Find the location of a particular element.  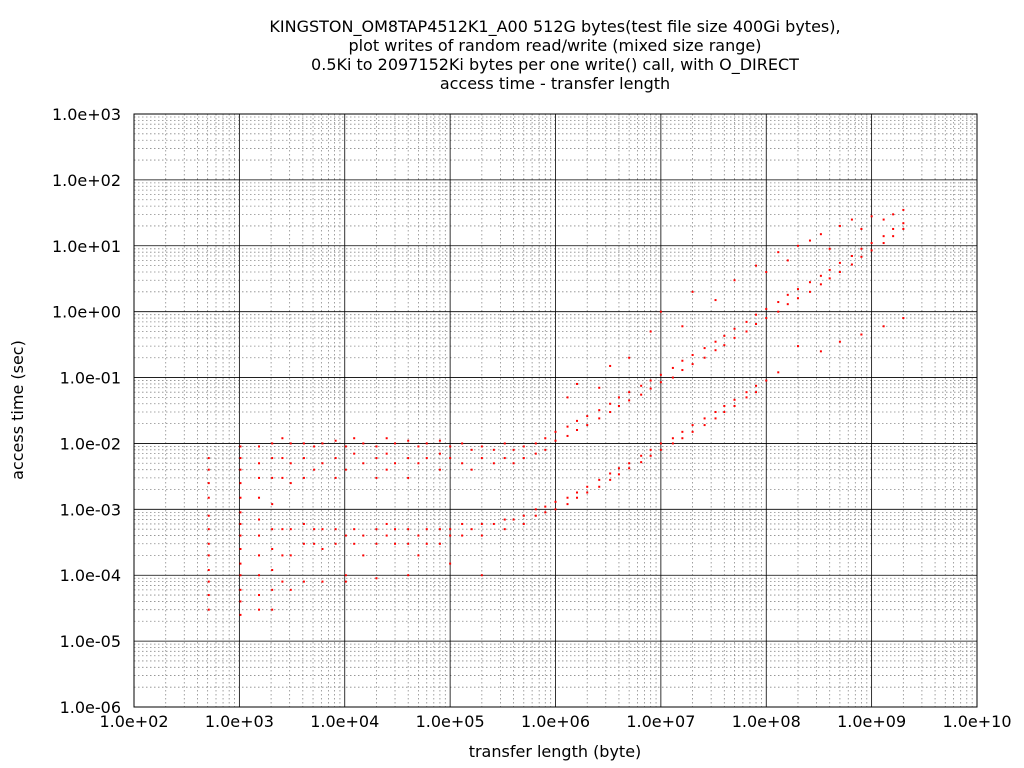

x-tick-label: 1.0e+03 is located at coordinates (239, 721).